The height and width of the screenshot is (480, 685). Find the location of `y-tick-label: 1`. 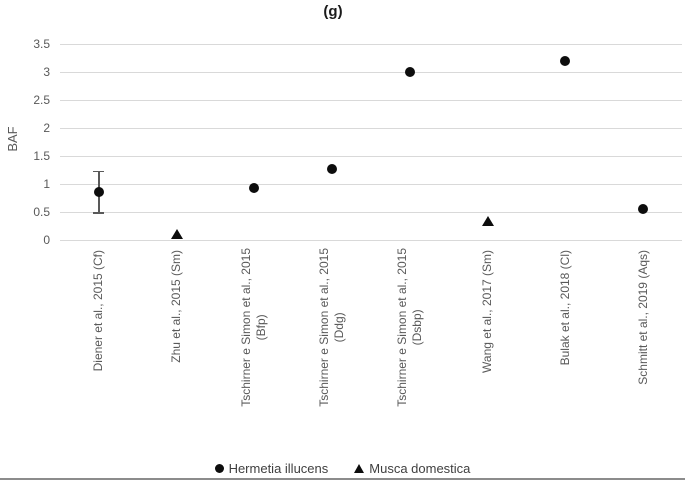

y-tick-label: 1 is located at coordinates (46, 184).